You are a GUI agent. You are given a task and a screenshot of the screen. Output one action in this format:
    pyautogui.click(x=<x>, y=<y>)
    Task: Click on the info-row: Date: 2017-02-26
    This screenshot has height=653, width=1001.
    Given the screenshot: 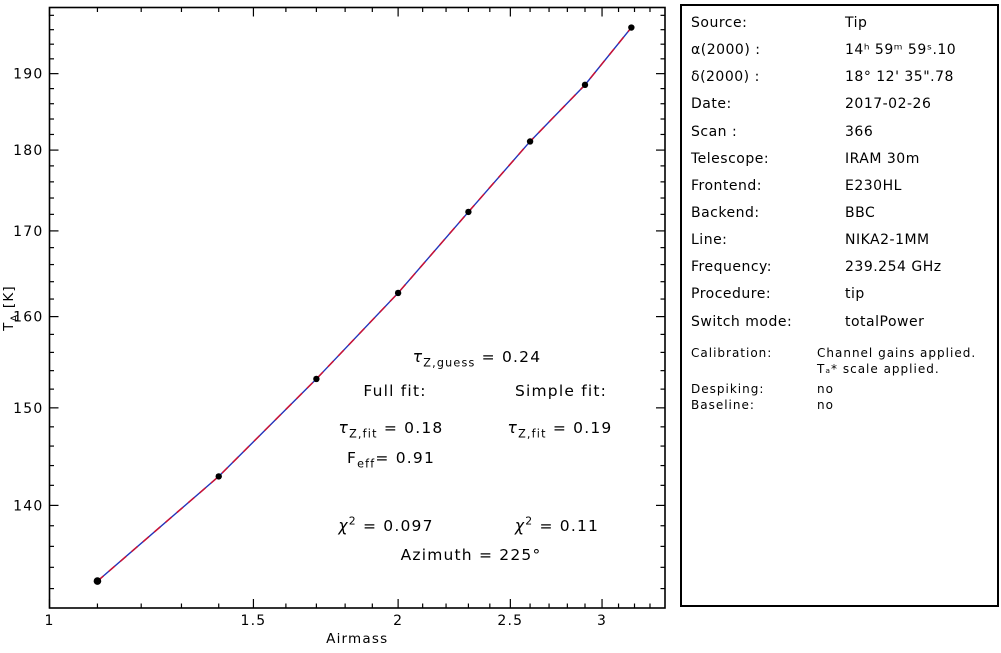 What is the action you would take?
    pyautogui.click(x=844, y=109)
    